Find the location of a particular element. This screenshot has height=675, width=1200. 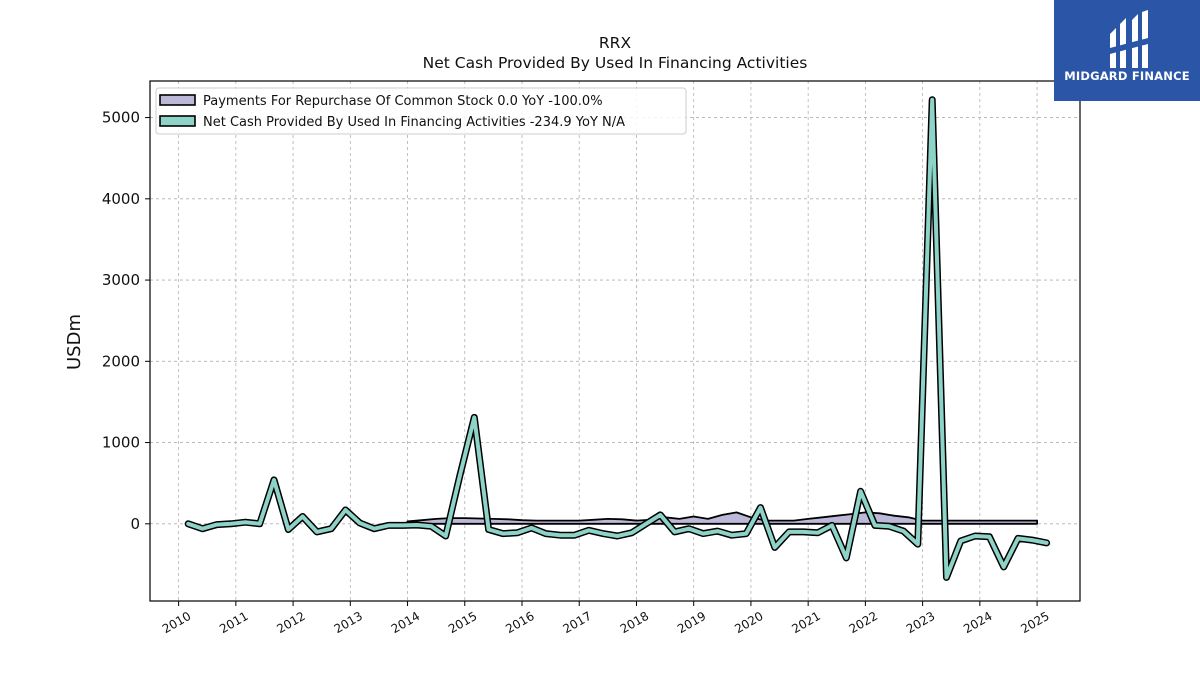

x-tick-label: 2013 is located at coordinates (348, 622).